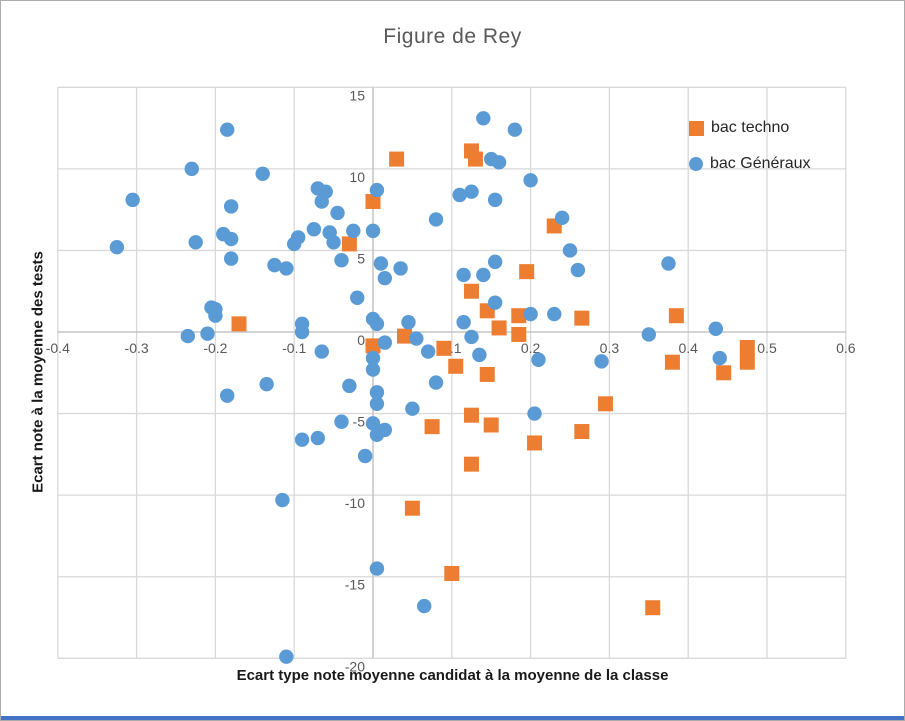 The height and width of the screenshot is (721, 905). I want to click on bac-techno-swatch-icon, so click(696, 128).